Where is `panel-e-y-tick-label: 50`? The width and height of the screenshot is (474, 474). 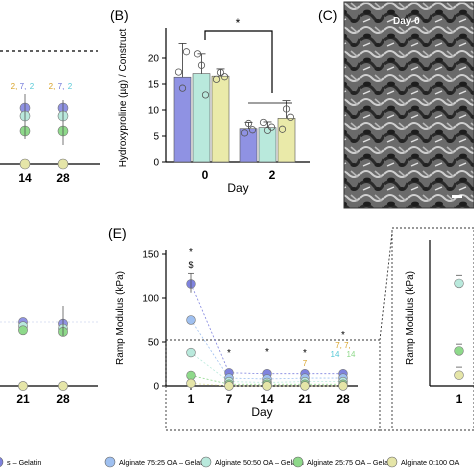 panel-e-y-tick-label: 50 is located at coordinates (154, 343).